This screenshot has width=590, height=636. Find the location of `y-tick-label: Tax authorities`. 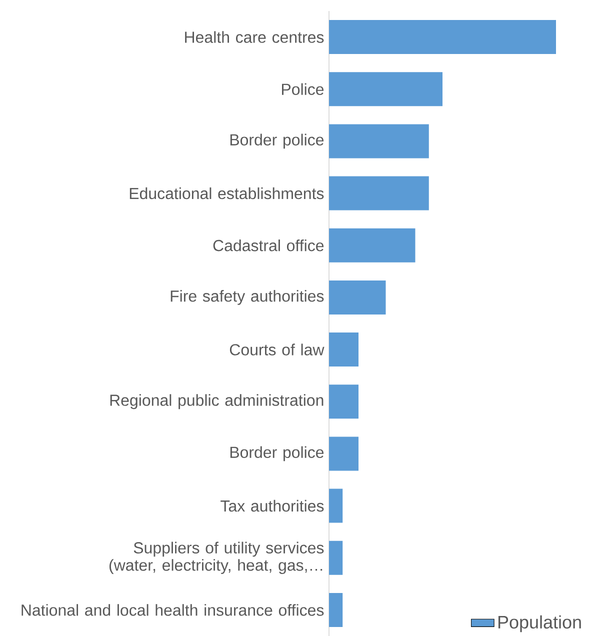

y-tick-label: Tax authorities is located at coordinates (272, 506).